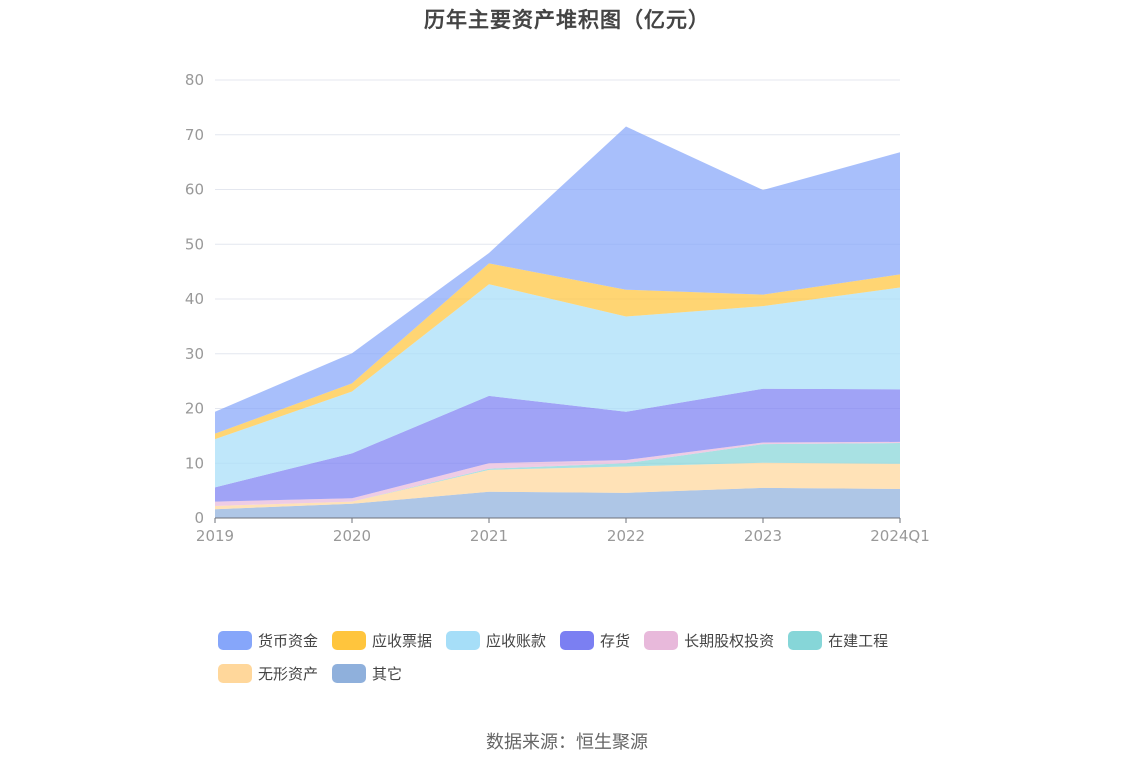  Describe the element at coordinates (489, 536) in the screenshot. I see `x-tick-label: 2021` at that location.